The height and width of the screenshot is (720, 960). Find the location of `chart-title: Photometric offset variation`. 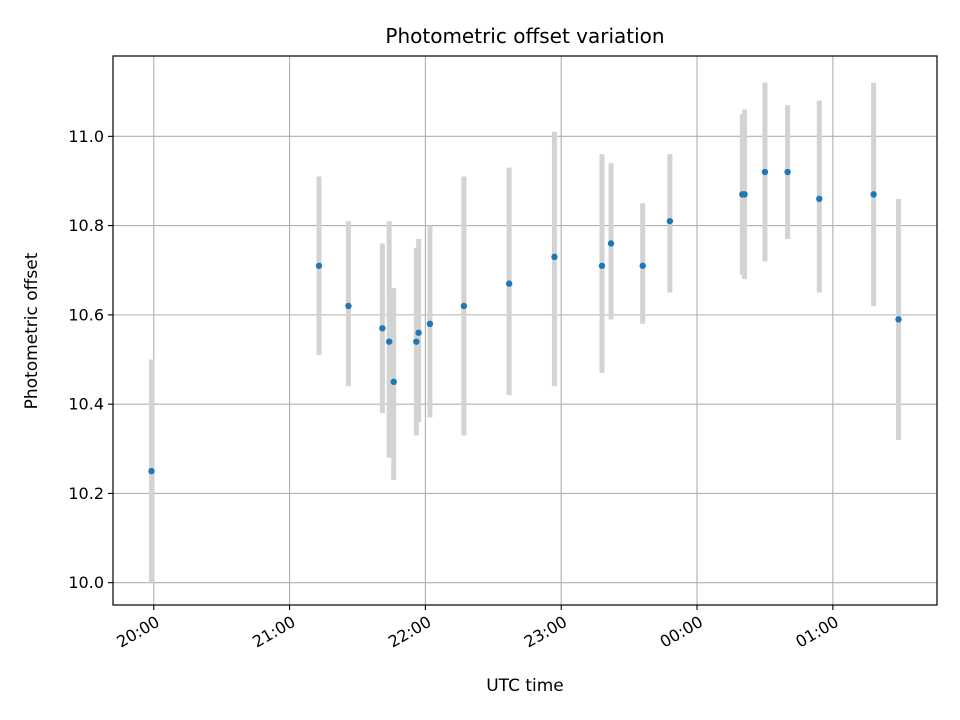

chart-title: Photometric offset variation is located at coordinates (524, 36).